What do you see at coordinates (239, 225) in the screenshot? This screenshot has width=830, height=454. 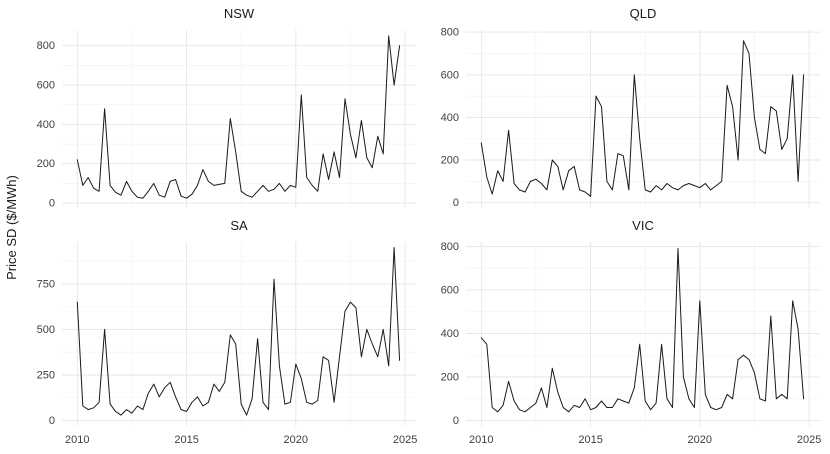 I see `panel-title-sa: SA` at bounding box center [239, 225].